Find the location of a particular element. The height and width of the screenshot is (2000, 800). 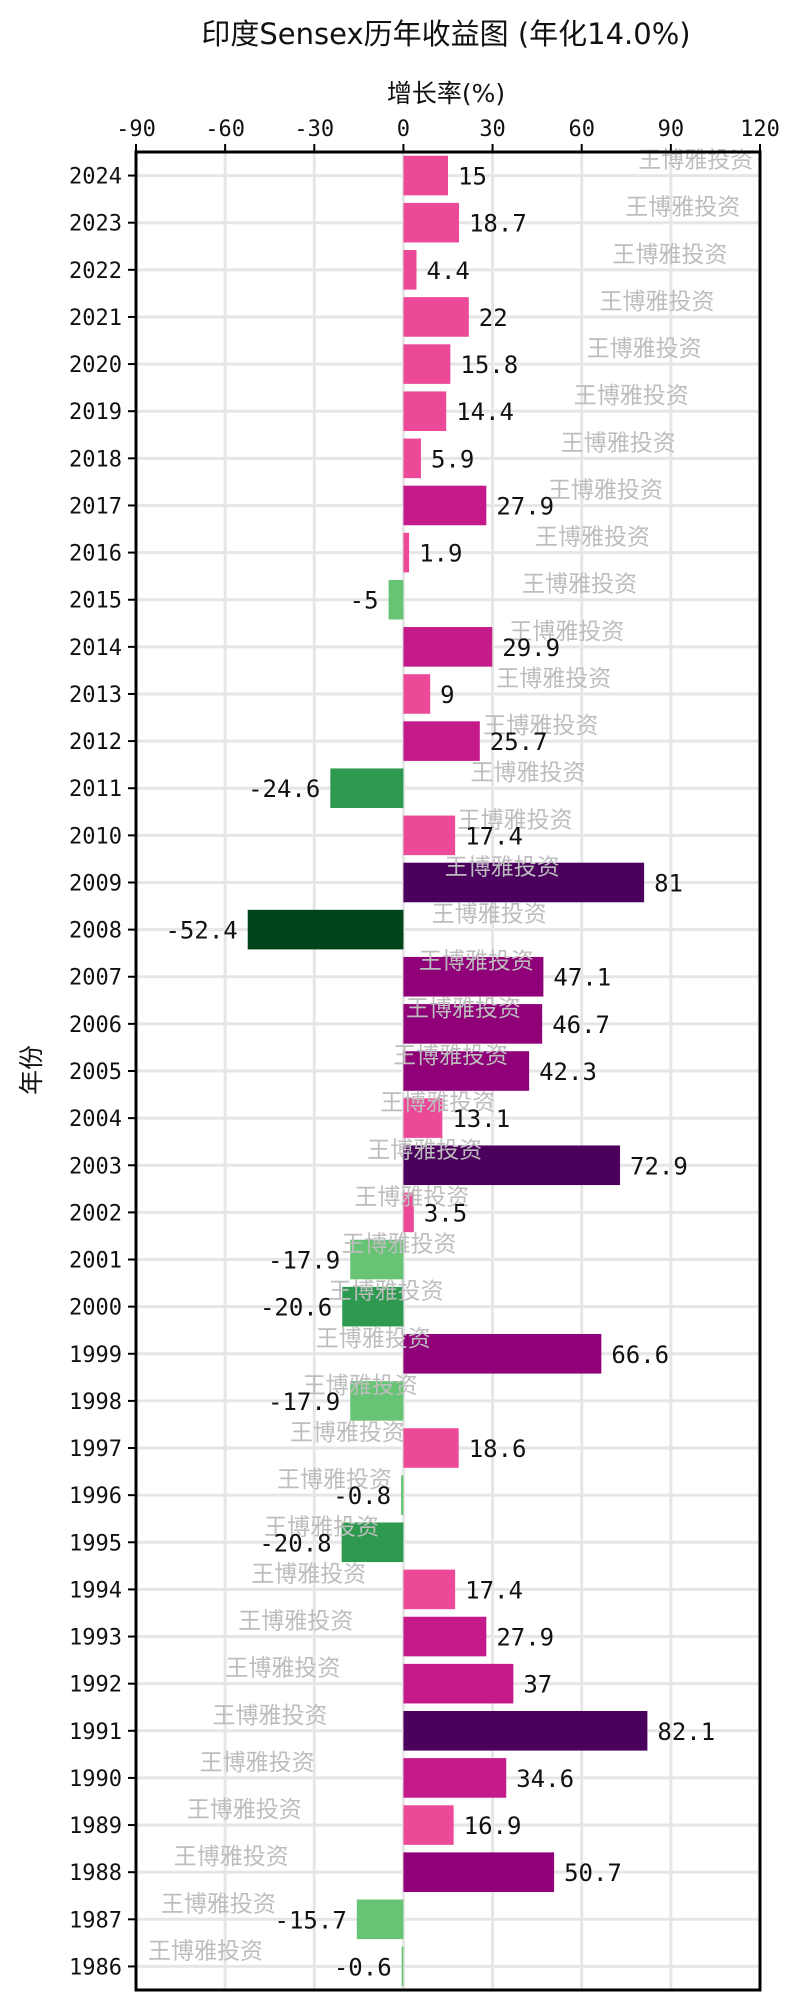

bar-2007 is located at coordinates (473, 976).